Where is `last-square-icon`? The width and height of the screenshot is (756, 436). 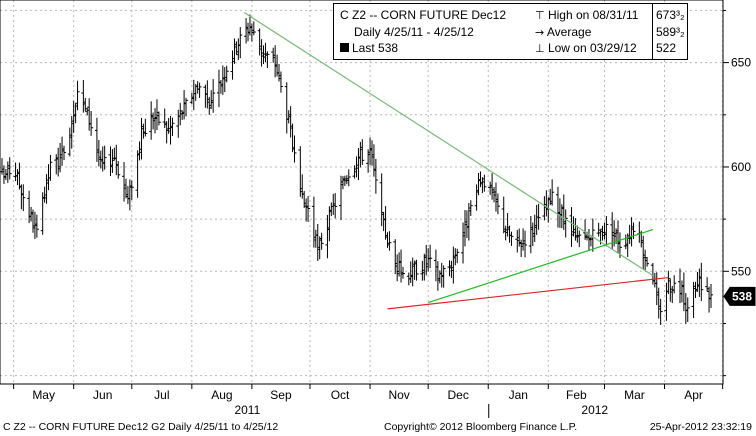 last-square-icon is located at coordinates (344, 47).